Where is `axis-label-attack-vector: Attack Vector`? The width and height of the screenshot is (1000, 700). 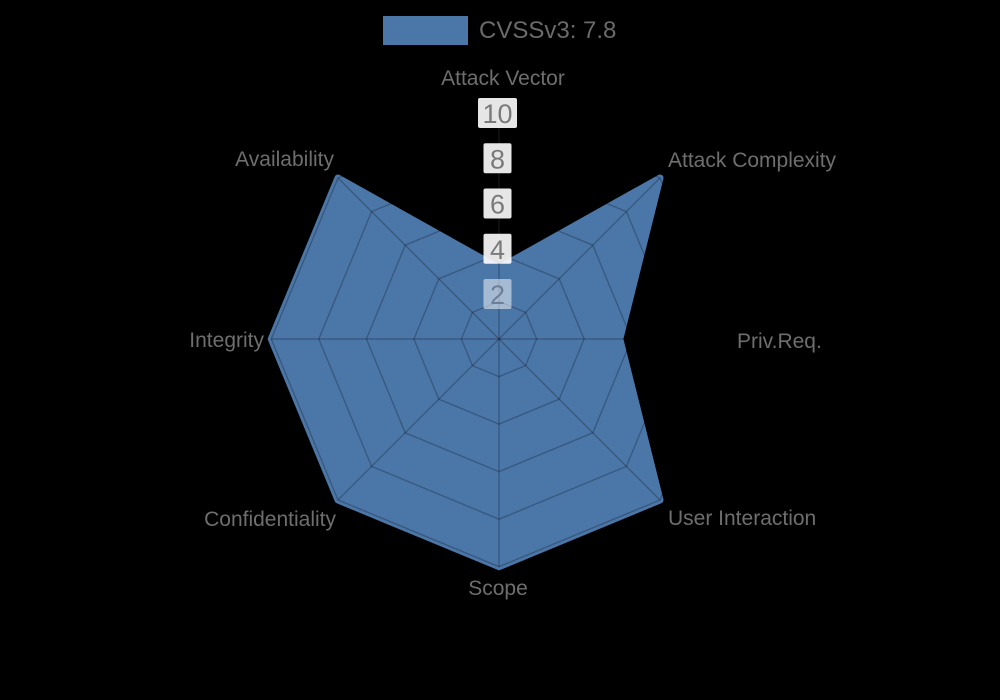
axis-label-attack-vector: Attack Vector is located at coordinates (503, 78).